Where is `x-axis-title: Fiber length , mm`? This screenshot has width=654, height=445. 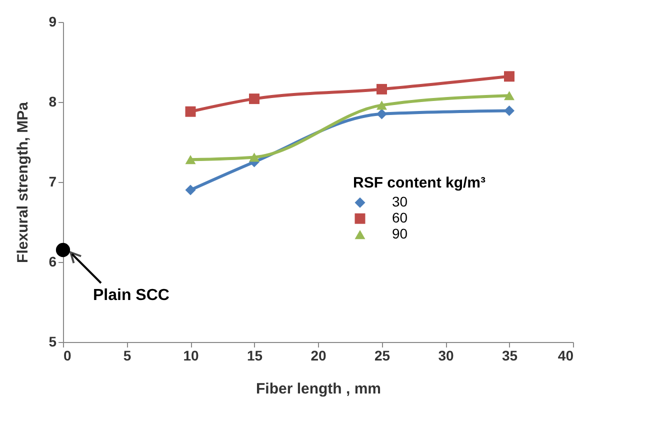
x-axis-title: Fiber length , mm is located at coordinates (319, 389).